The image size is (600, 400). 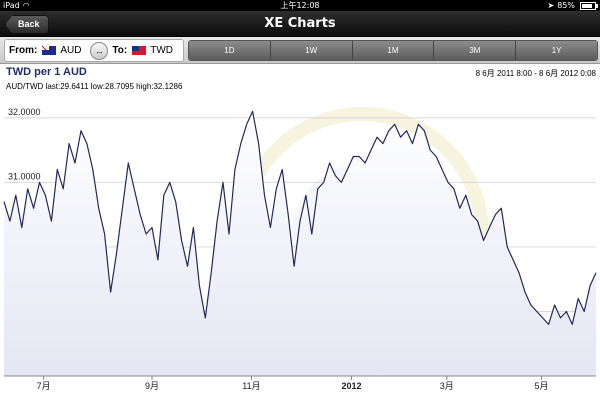 What do you see at coordinates (152, 386) in the screenshot?
I see `x-tick-label: 9月` at bounding box center [152, 386].